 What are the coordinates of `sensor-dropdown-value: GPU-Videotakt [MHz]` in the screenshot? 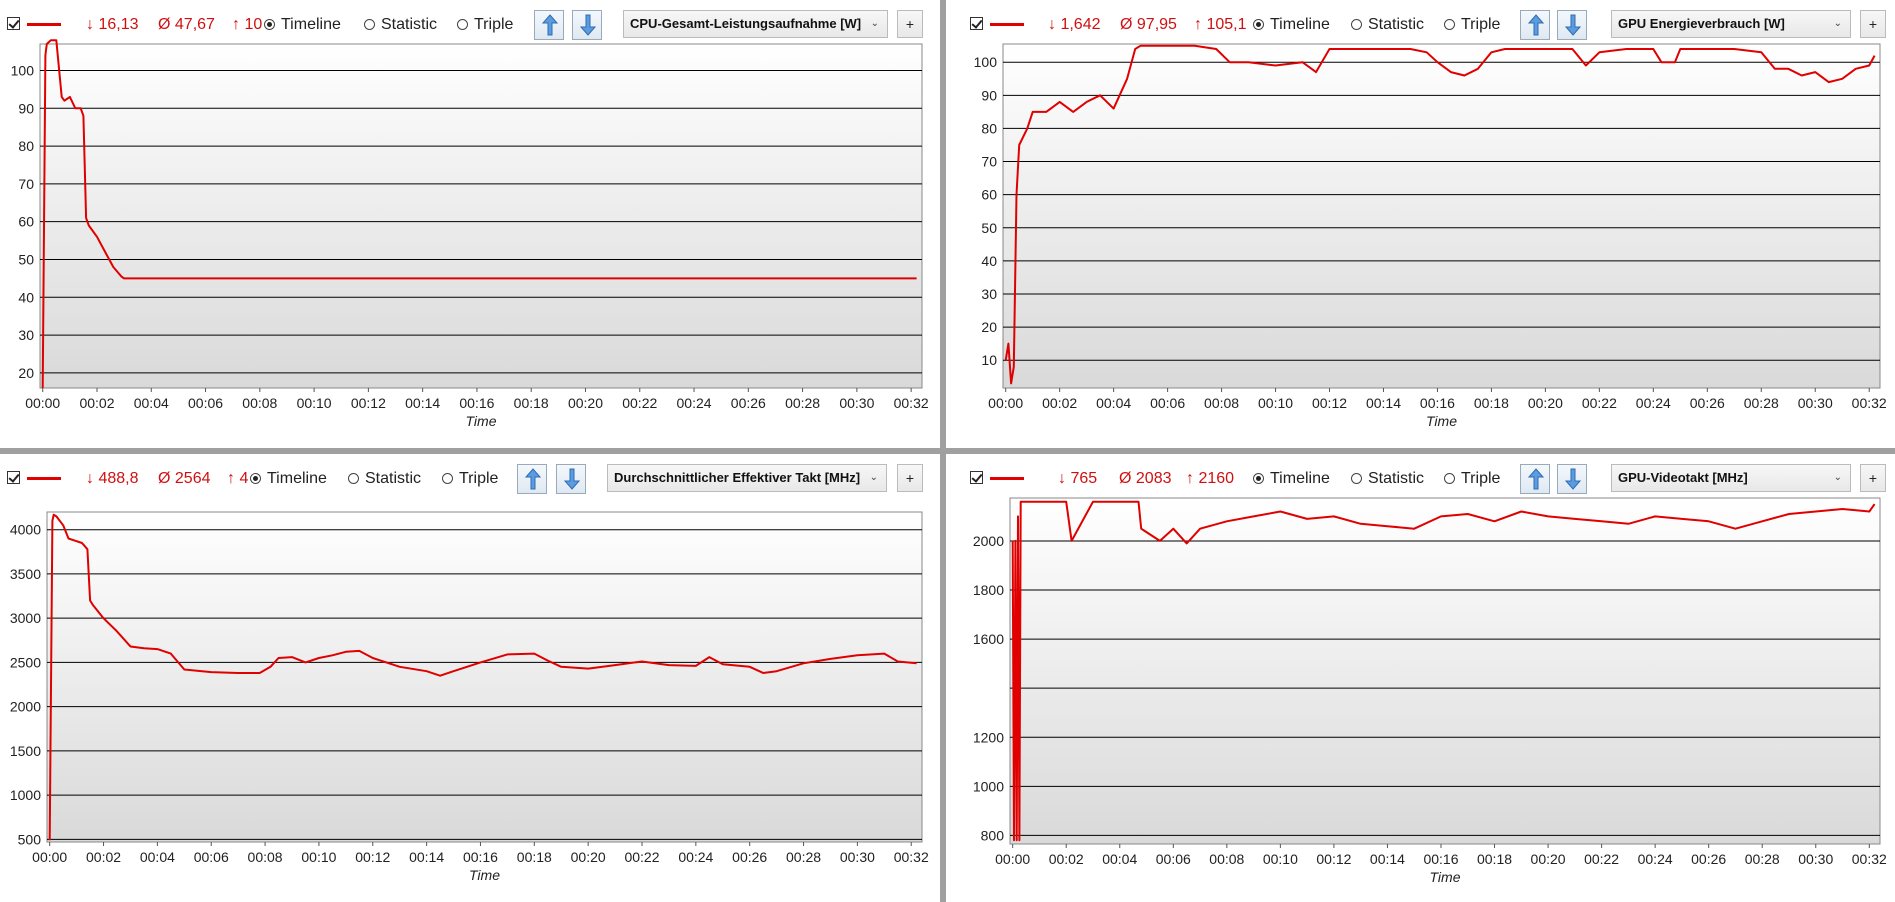 It's located at (1683, 477).